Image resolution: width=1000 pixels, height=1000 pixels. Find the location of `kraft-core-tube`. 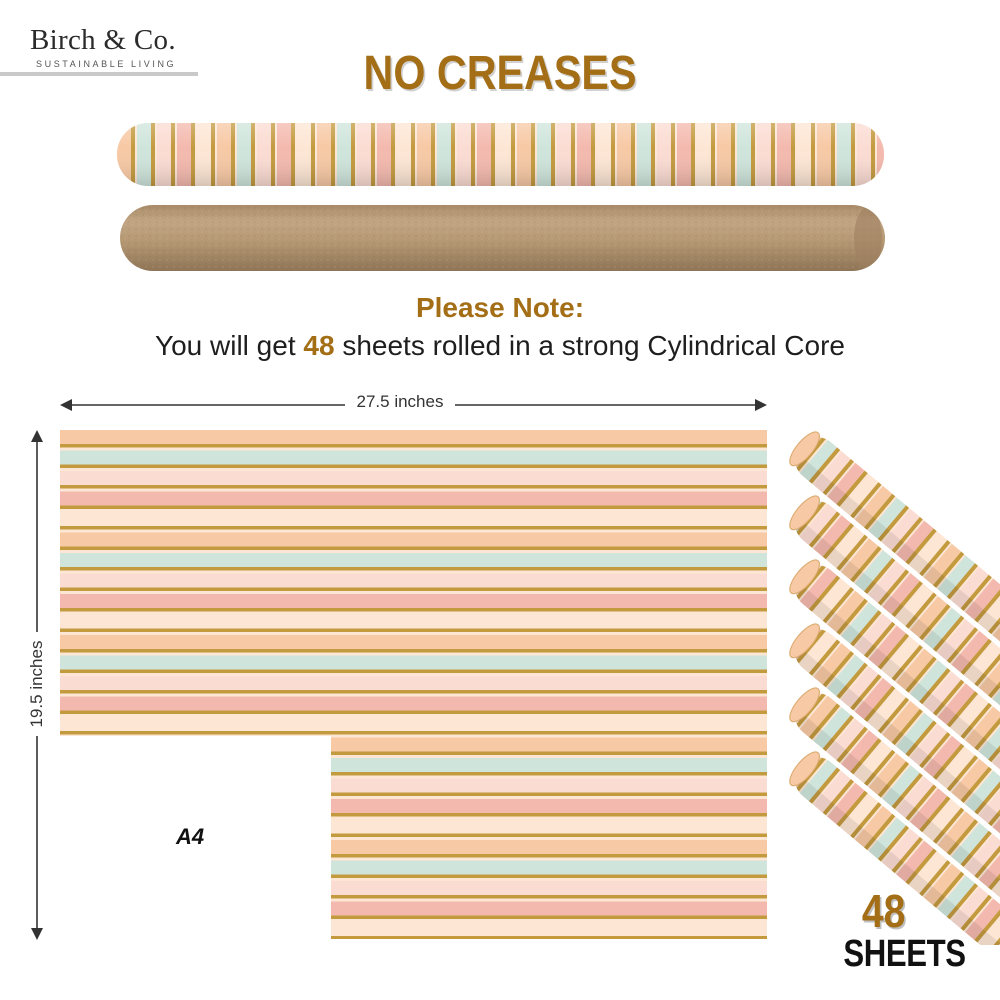

kraft-core-tube is located at coordinates (502, 238).